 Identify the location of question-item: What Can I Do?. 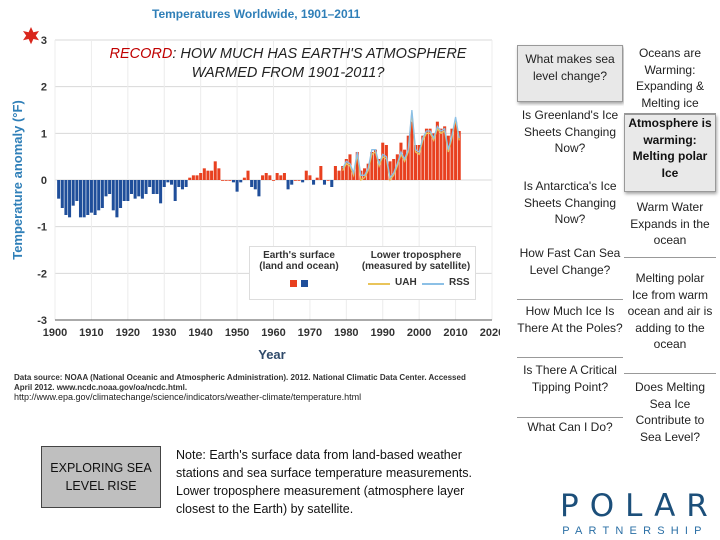
(570, 439).